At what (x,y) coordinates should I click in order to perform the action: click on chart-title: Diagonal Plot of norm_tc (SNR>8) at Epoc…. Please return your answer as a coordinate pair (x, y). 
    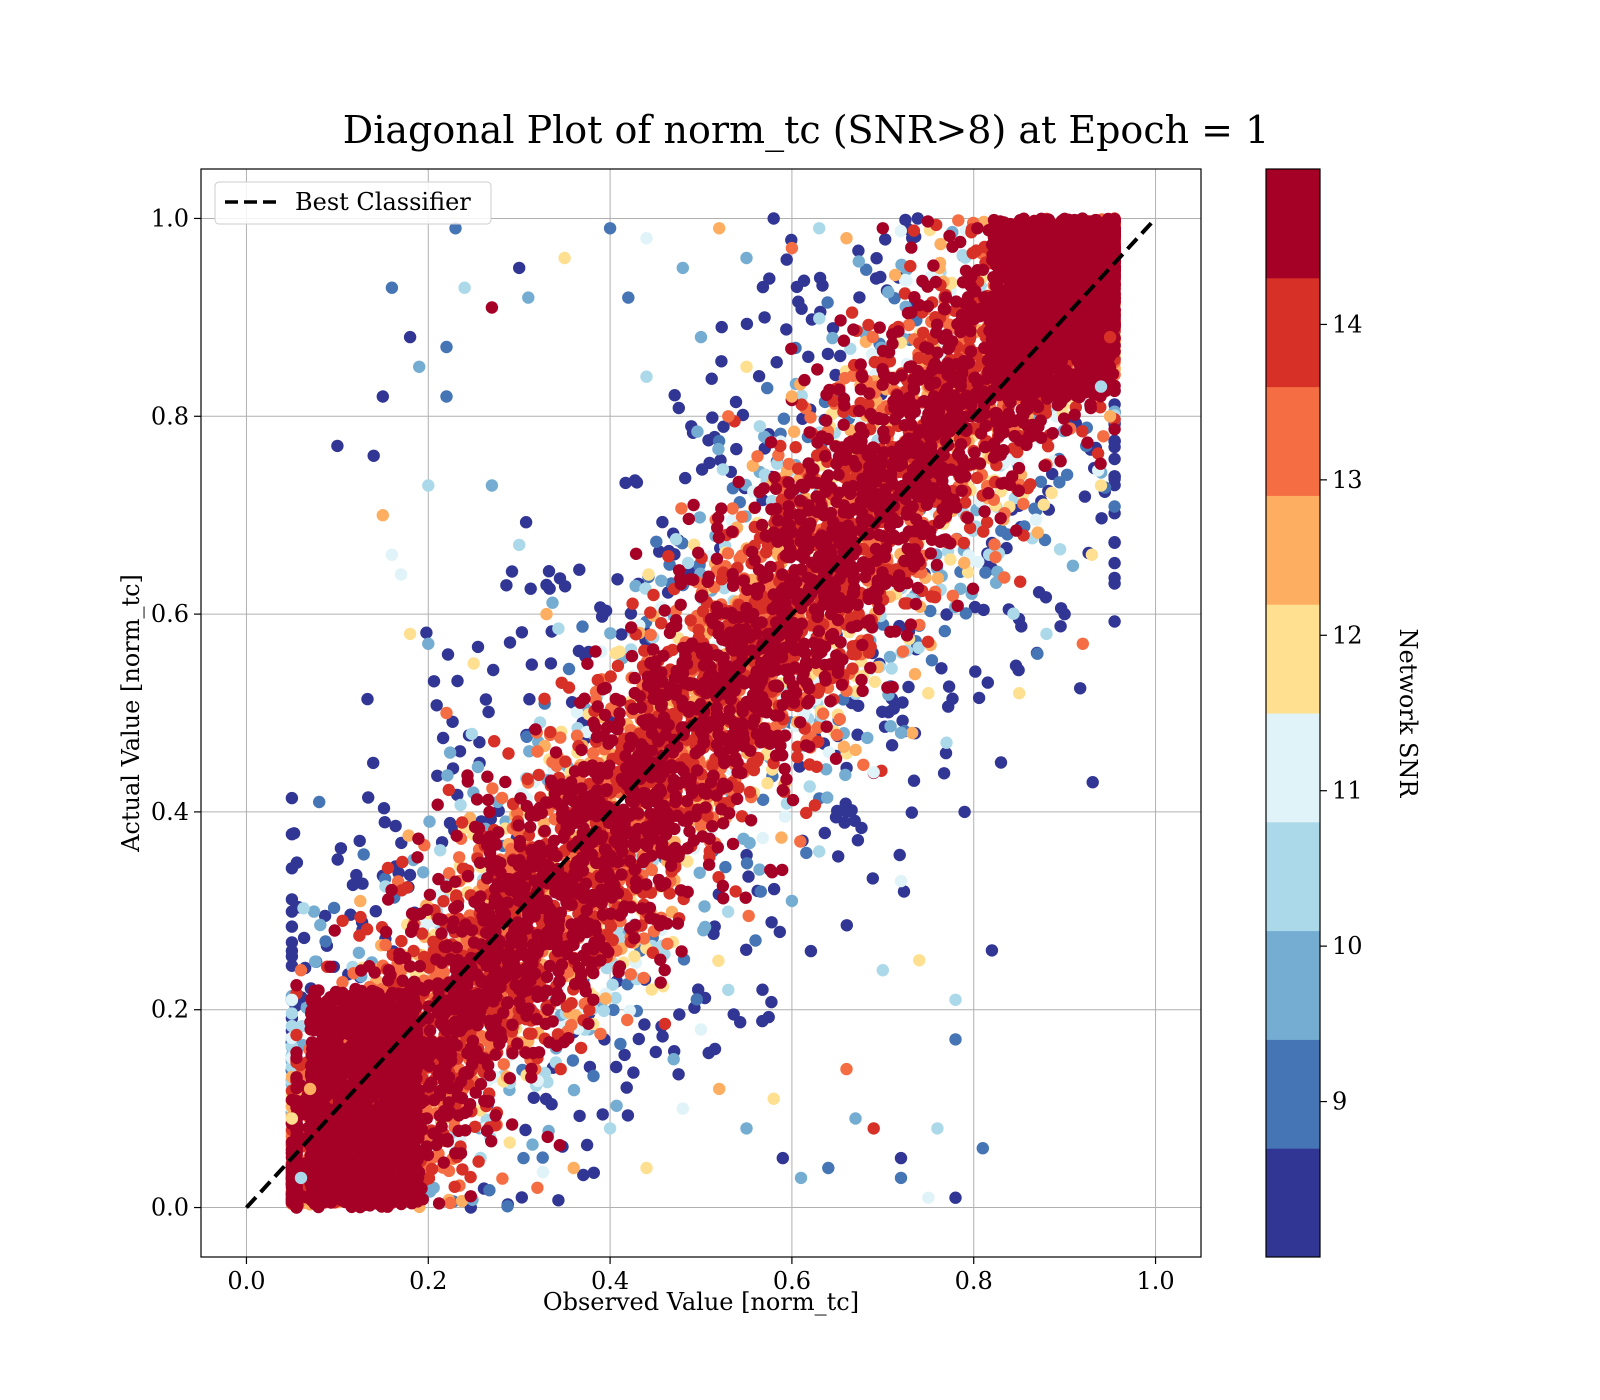
    Looking at the image, I should click on (806, 130).